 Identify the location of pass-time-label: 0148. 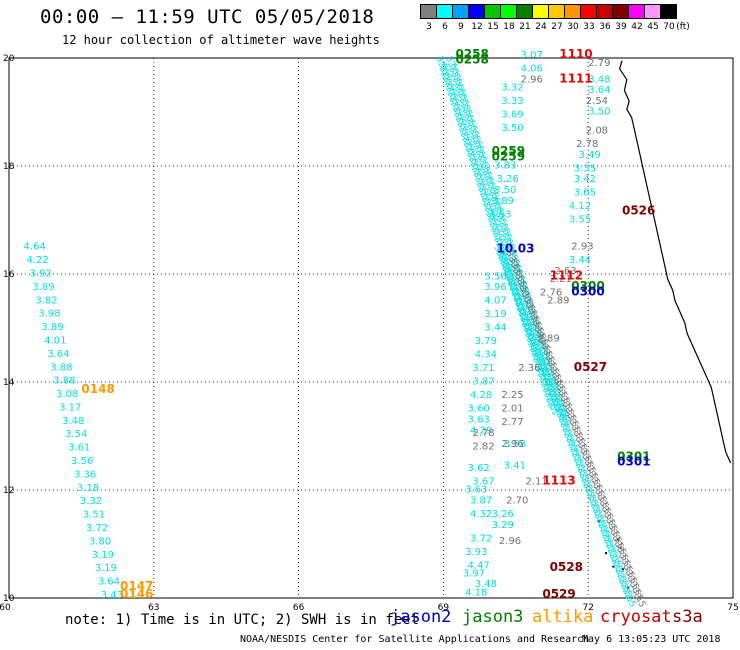
(97, 389).